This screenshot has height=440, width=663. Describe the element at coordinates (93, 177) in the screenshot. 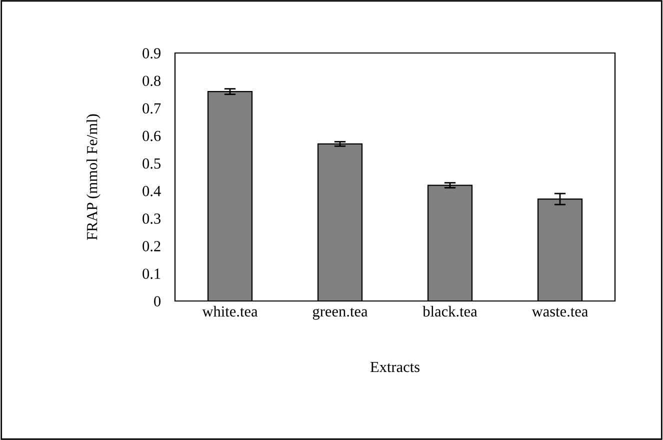

I see `y-axis-title: FRAP (mmol Fe/ml)` at that location.